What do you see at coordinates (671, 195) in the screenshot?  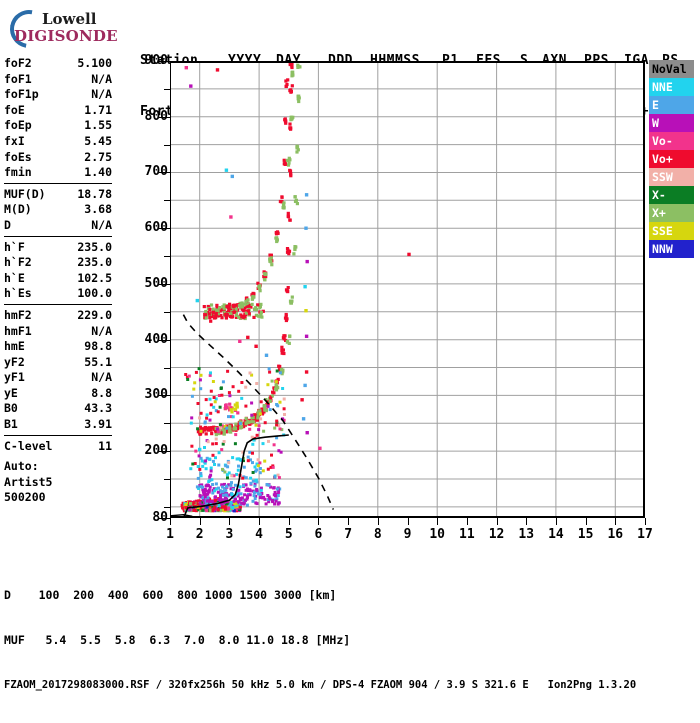 I see `legend-swatch-x: X-` at bounding box center [671, 195].